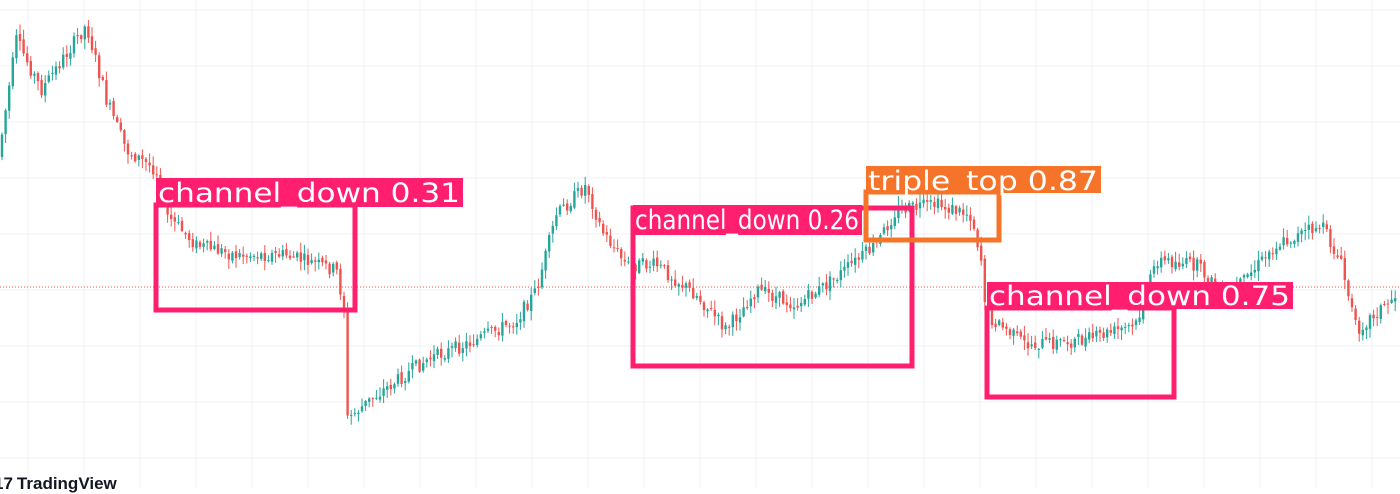  I want to click on tradingview-logo-icon: 17, so click(6, 483).